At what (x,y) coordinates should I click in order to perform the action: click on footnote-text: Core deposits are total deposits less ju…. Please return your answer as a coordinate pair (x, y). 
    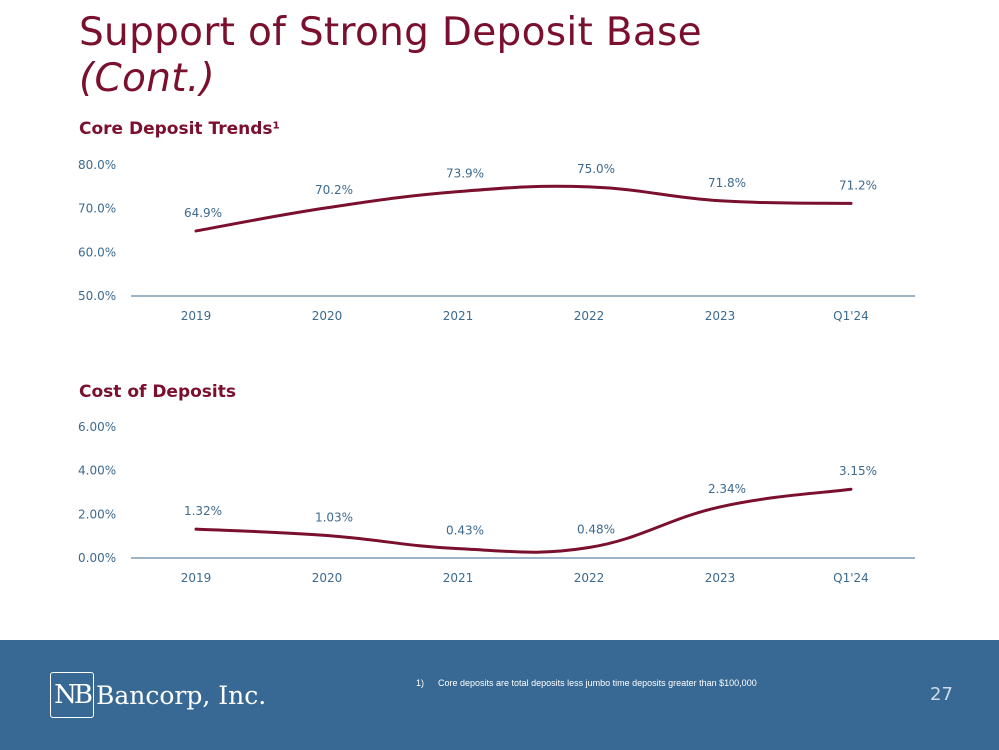
    Looking at the image, I should click on (597, 683).